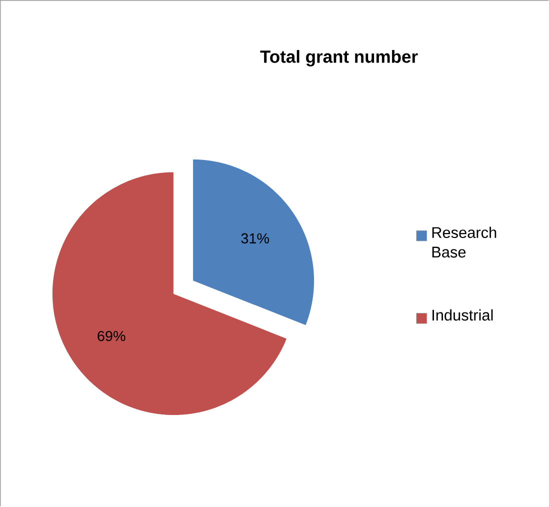  I want to click on legend-label: Research Base, so click(464, 242).